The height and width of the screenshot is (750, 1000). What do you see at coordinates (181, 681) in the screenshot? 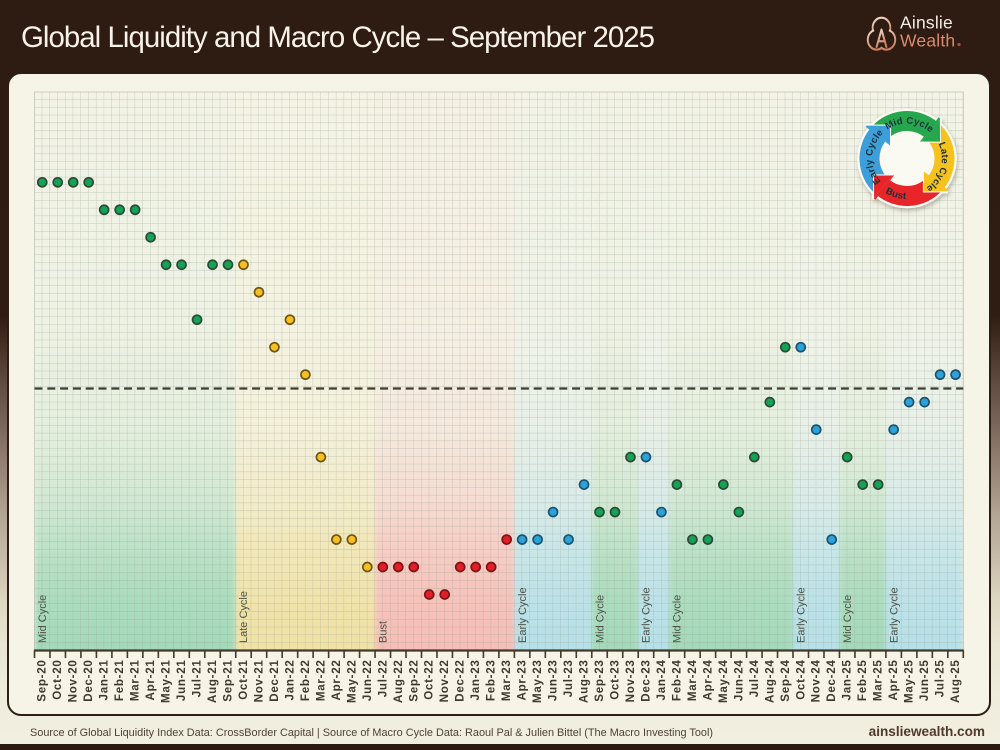
I see `svg-text: Jun-21` at bounding box center [181, 681].